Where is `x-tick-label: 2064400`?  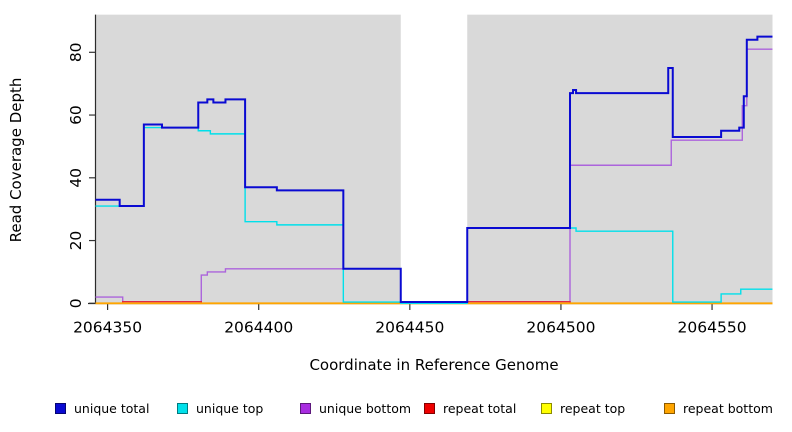
x-tick-label: 2064400 is located at coordinates (258, 328).